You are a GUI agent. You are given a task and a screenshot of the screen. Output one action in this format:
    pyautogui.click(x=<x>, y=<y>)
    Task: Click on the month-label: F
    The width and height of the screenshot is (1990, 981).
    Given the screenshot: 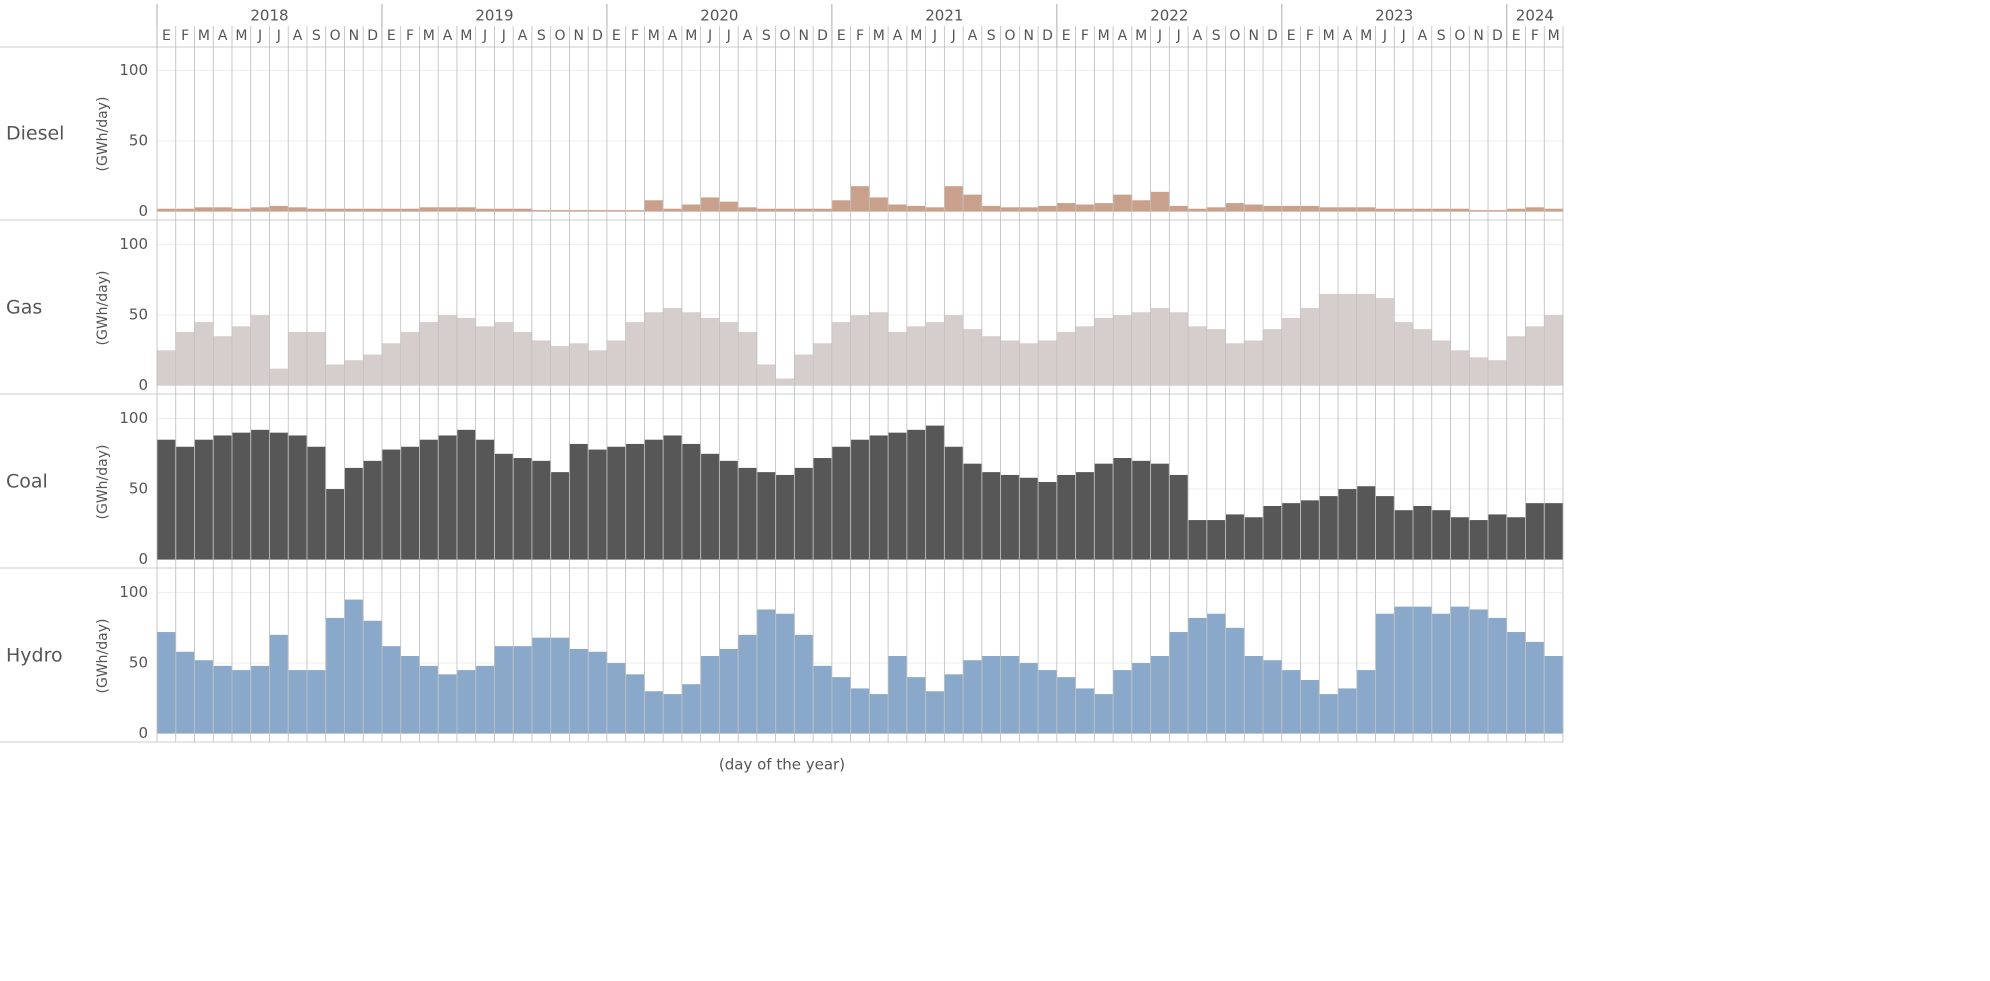 What is the action you would take?
    pyautogui.click(x=185, y=36)
    